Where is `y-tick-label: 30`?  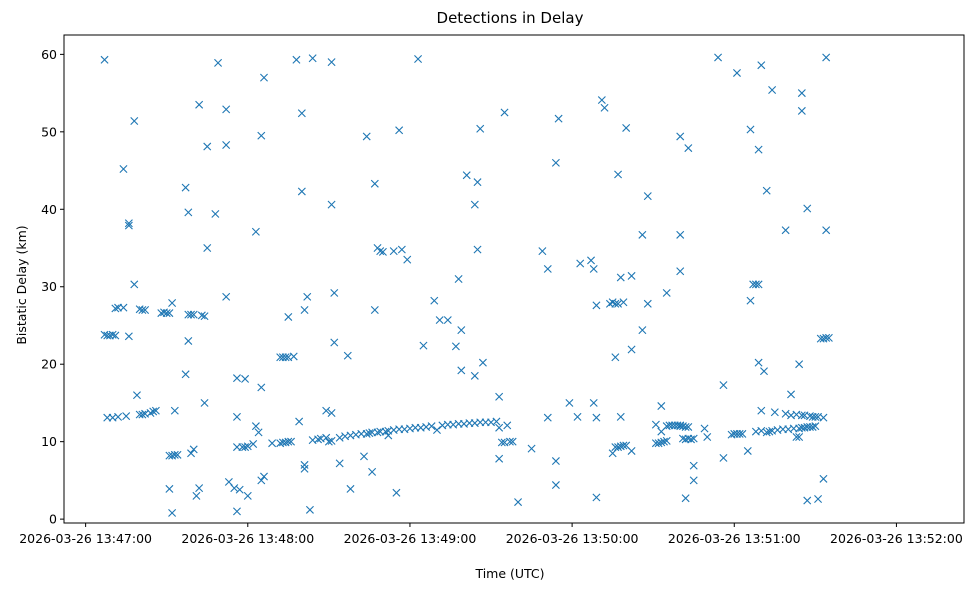
y-tick-label: 30 is located at coordinates (49, 286).